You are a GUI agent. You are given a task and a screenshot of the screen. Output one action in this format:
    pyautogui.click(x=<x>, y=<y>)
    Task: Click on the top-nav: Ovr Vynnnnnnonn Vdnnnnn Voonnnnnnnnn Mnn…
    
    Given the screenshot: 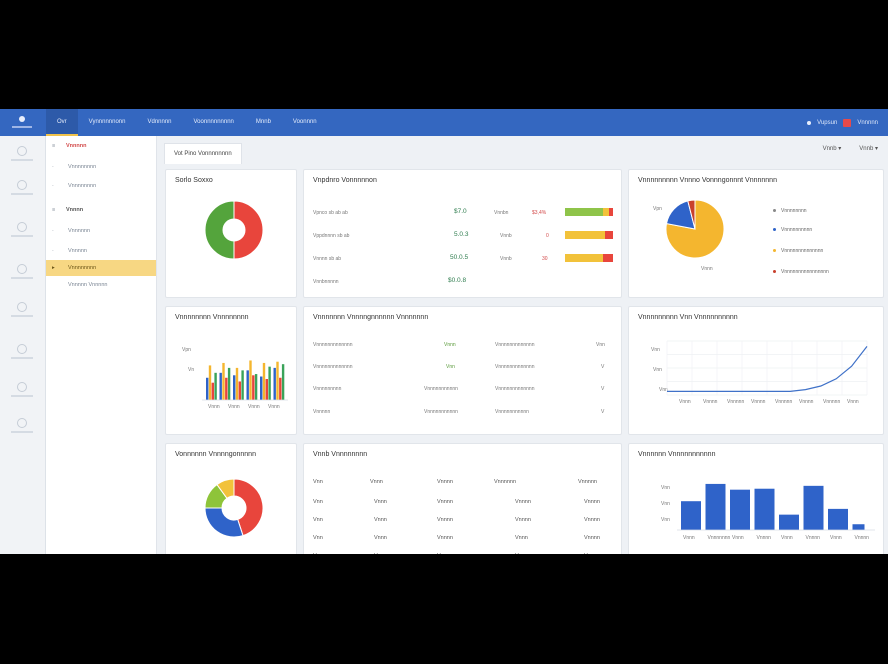 What is the action you would take?
    pyautogui.click(x=187, y=122)
    